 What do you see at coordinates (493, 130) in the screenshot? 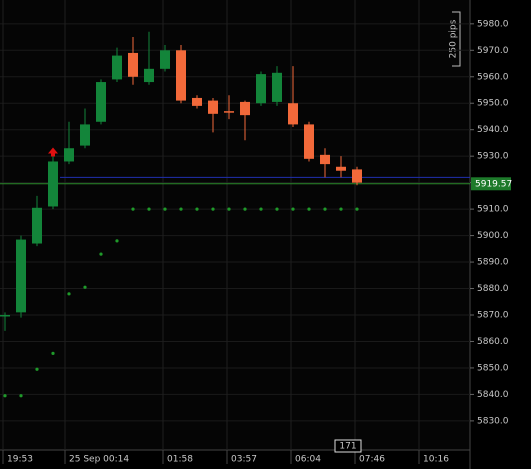
I see `y-tick-label: 5940.0` at bounding box center [493, 130].